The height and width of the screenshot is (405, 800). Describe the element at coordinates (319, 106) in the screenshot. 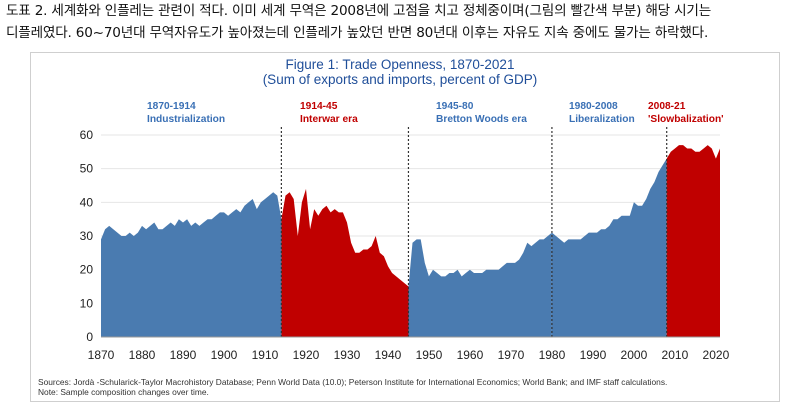

I see `era-years: 1914-45` at that location.